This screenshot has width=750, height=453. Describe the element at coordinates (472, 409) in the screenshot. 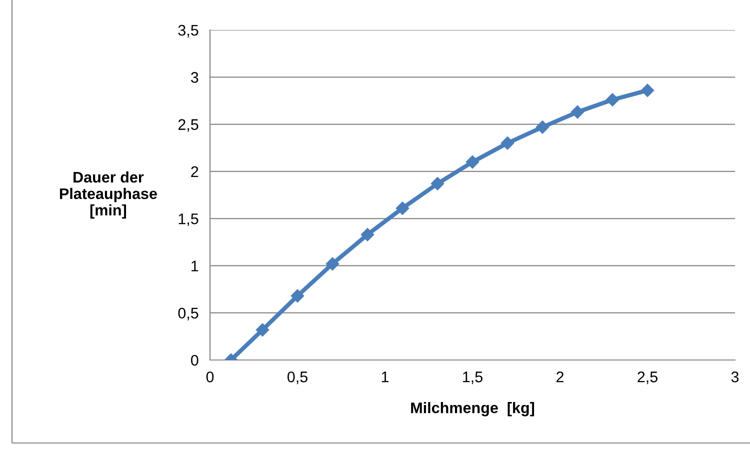

I see `x-axis-title: Milchmenge [kg]` at that location.